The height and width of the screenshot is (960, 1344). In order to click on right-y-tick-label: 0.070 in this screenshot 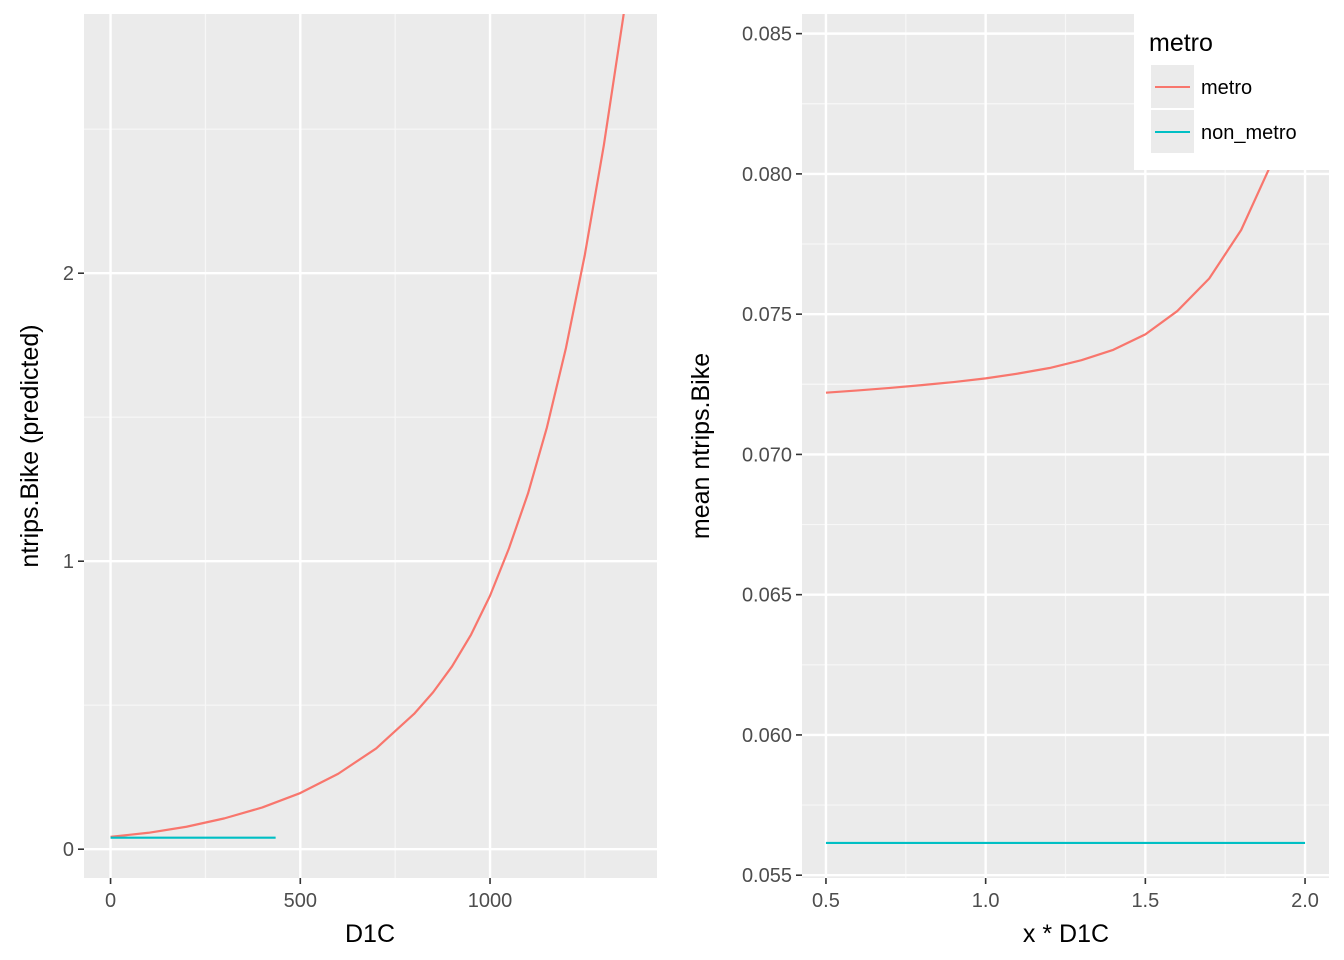, I will do `click(767, 455)`.